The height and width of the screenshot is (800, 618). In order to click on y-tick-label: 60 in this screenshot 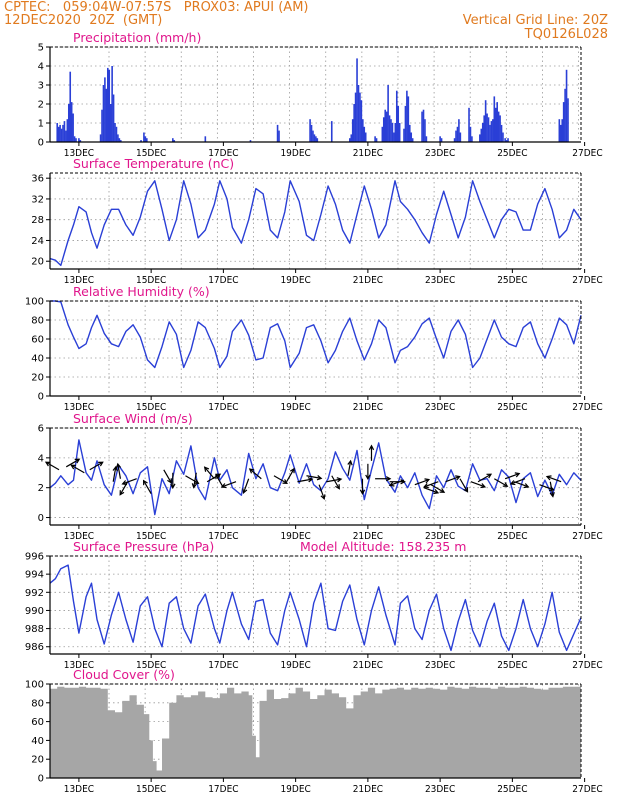, I will do `click(37, 722)`.